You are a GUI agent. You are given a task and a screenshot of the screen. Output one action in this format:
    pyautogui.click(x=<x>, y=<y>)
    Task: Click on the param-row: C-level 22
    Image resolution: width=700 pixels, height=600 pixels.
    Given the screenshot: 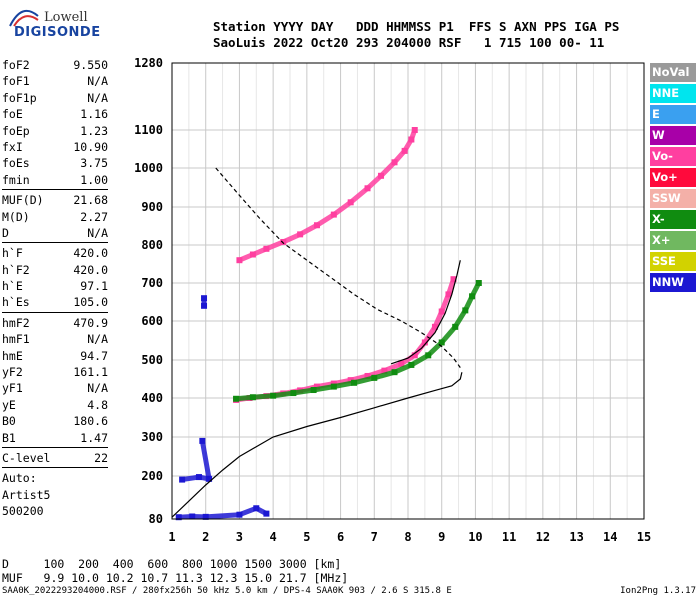 What is the action you would take?
    pyautogui.click(x=55, y=458)
    